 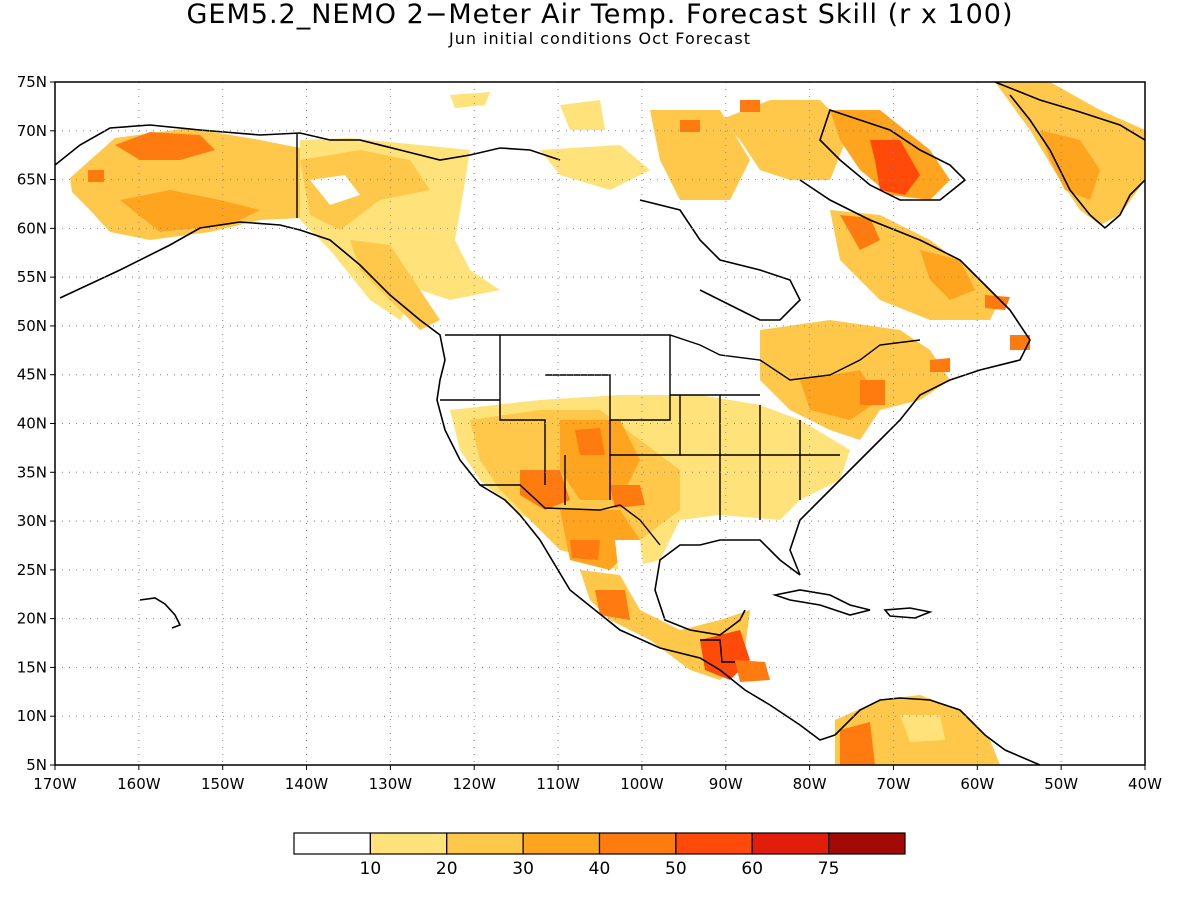 What do you see at coordinates (371, 869) in the screenshot?
I see `legend-label: 10` at bounding box center [371, 869].